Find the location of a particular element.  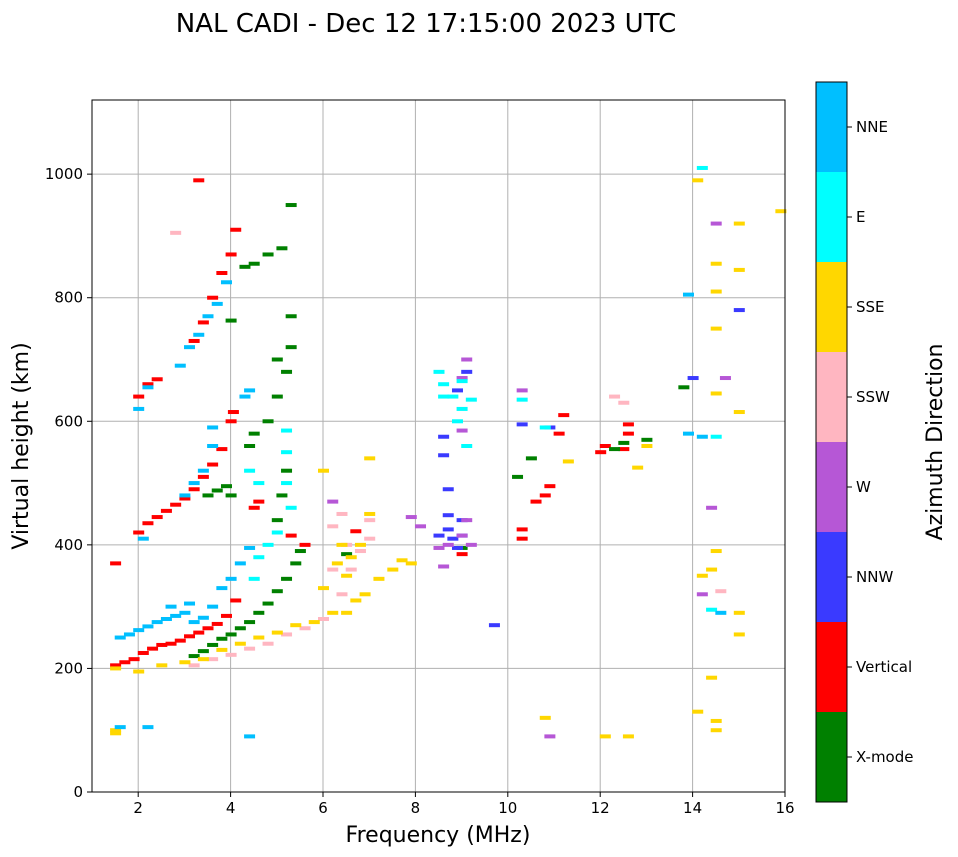

y-tick-label: 800 is located at coordinates (68, 298).